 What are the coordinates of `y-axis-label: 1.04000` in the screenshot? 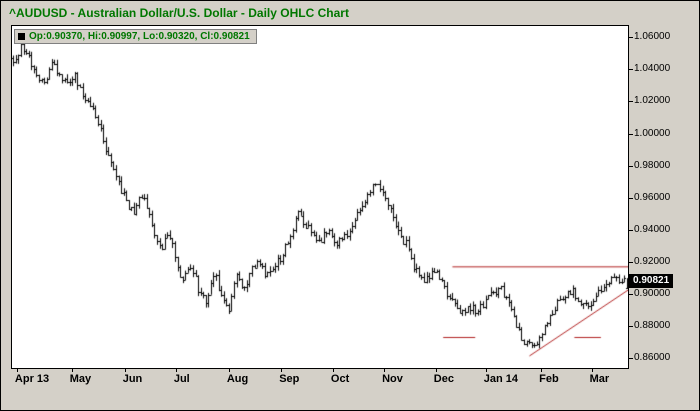 It's located at (652, 69).